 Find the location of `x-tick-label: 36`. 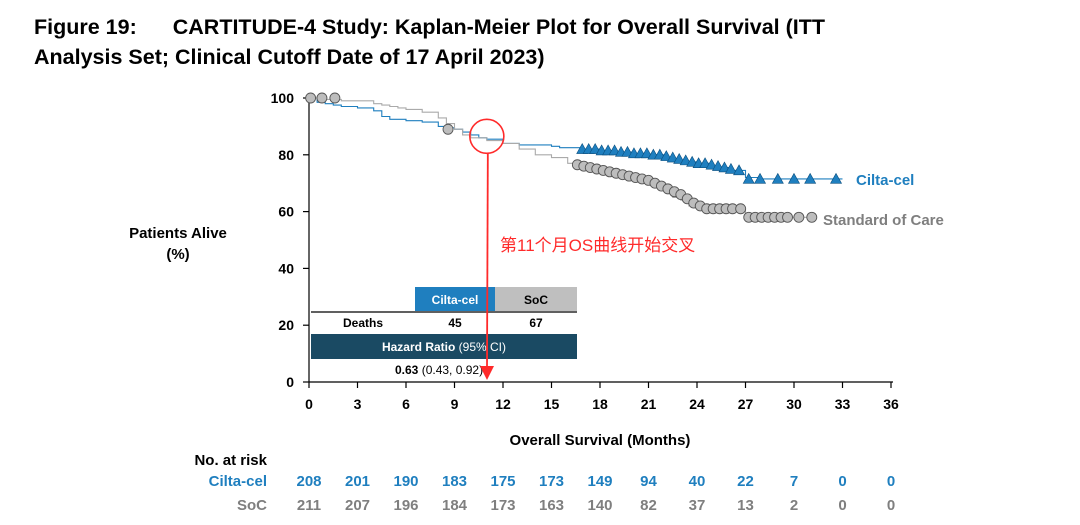

x-tick-label: 36 is located at coordinates (891, 404).